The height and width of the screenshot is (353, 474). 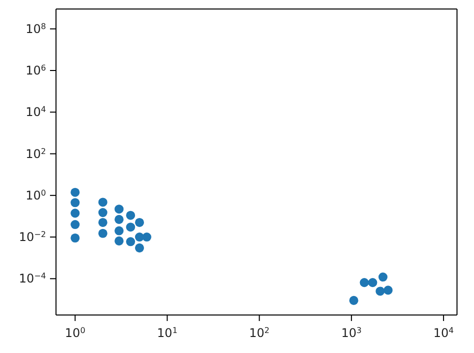 What do you see at coordinates (443, 333) in the screenshot?
I see `x-tick-label: 10$^{4}$` at bounding box center [443, 333].